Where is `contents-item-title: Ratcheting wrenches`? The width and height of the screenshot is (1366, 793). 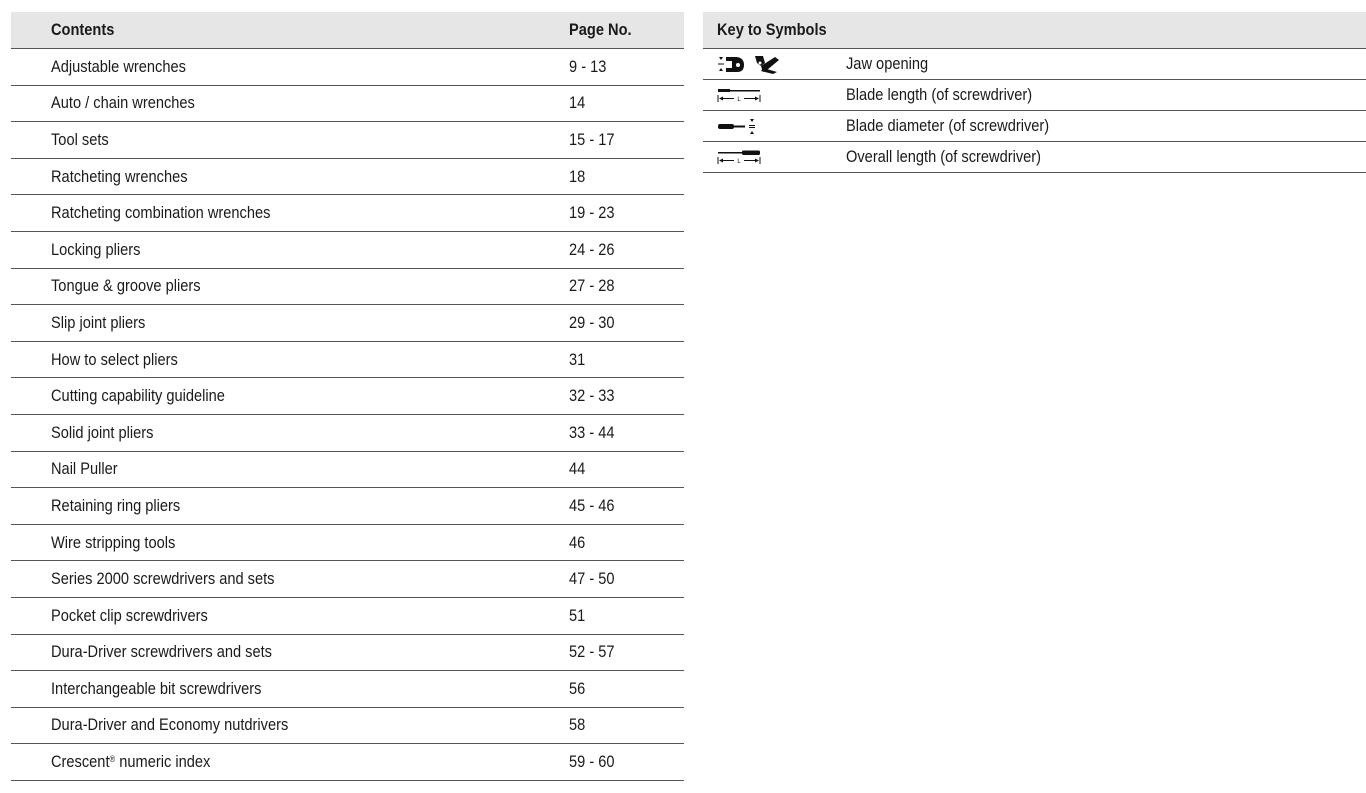
contents-item-title: Ratcheting wrenches is located at coordinates (119, 177).